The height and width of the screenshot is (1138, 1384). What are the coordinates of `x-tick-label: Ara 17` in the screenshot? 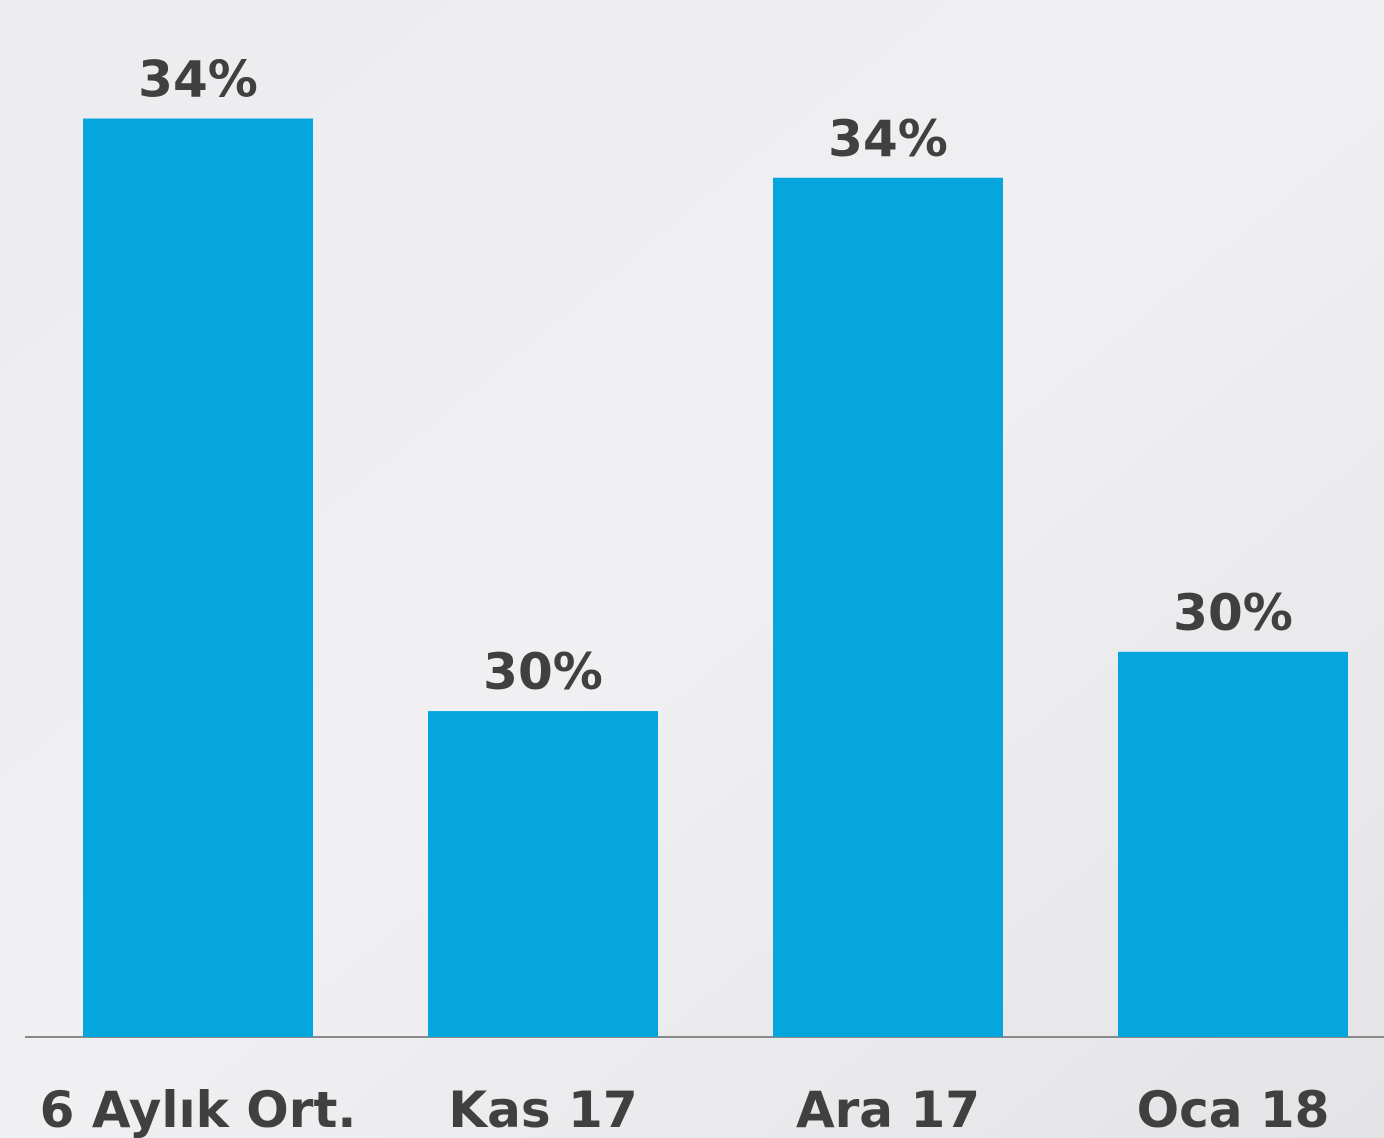 It's located at (888, 1109).